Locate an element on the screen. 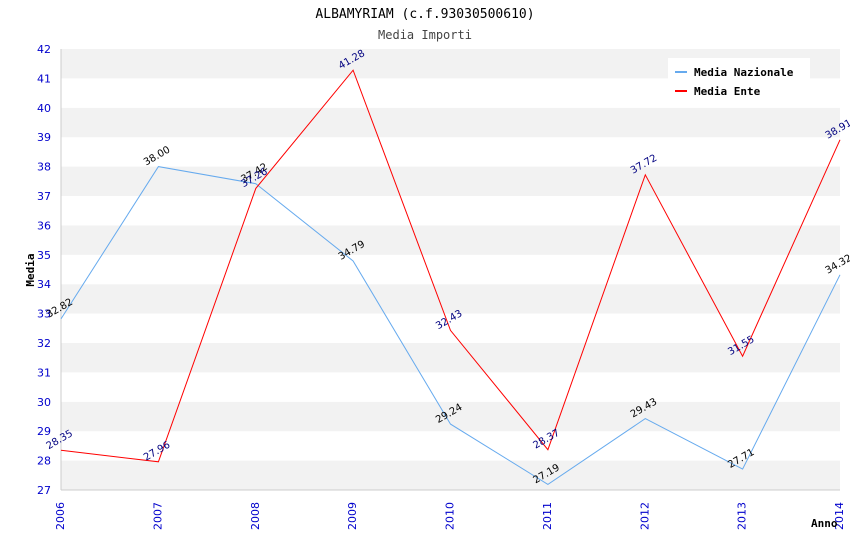  legend-label: Media Ente is located at coordinates (727, 91).